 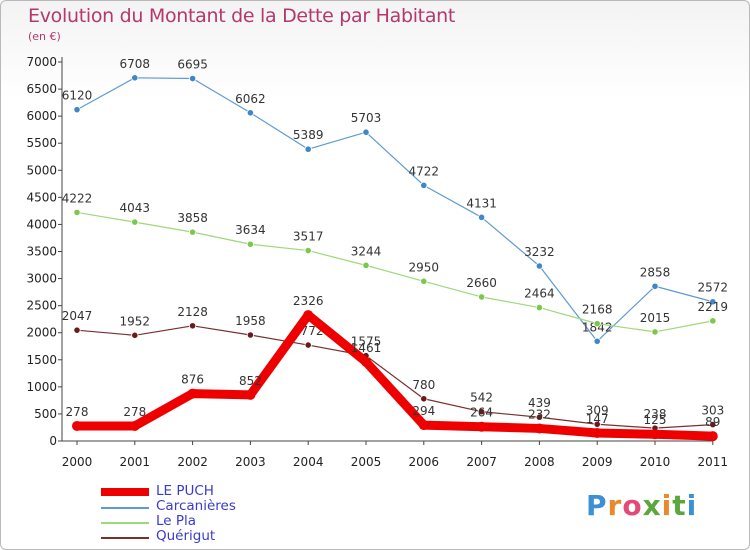 What do you see at coordinates (424, 462) in the screenshot?
I see `x-tick-label: 2006` at bounding box center [424, 462].